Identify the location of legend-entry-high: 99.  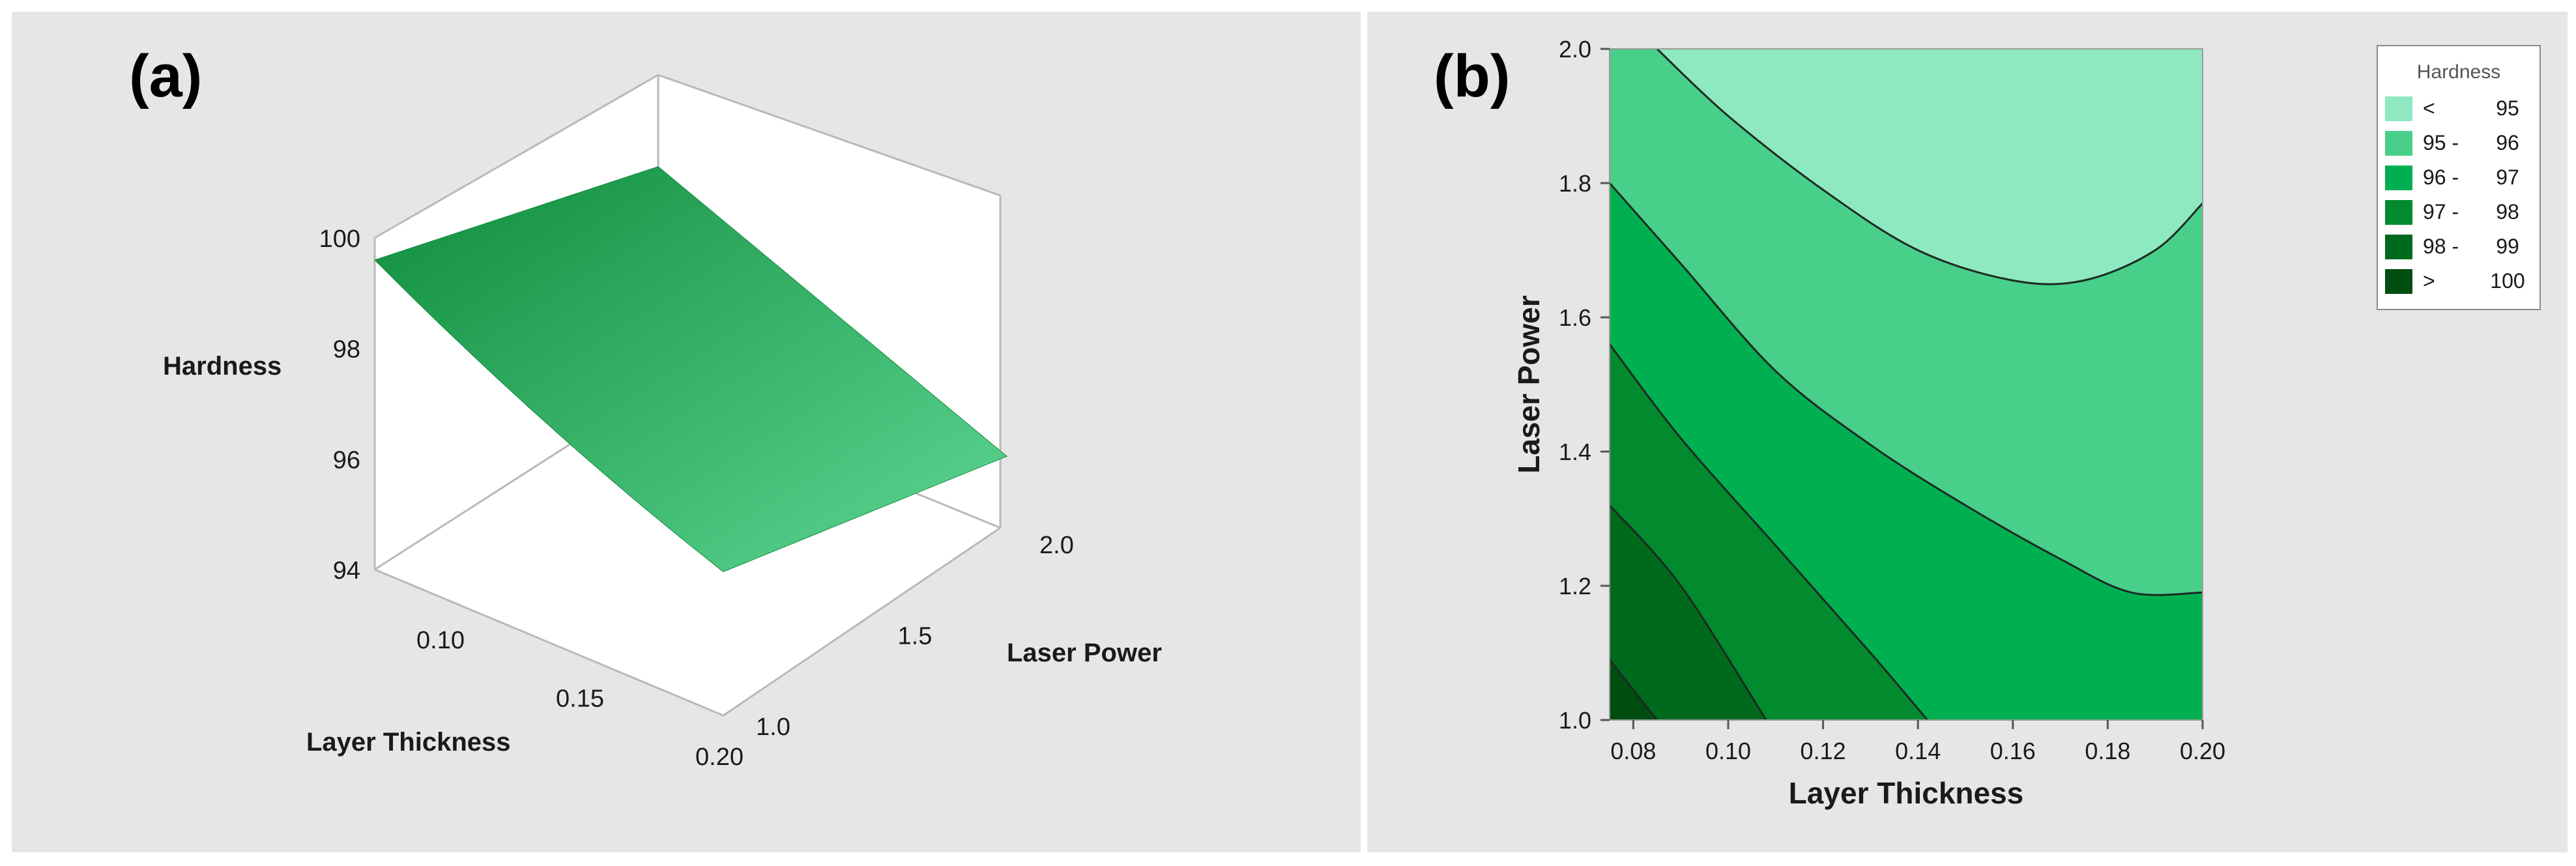
(2507, 246).